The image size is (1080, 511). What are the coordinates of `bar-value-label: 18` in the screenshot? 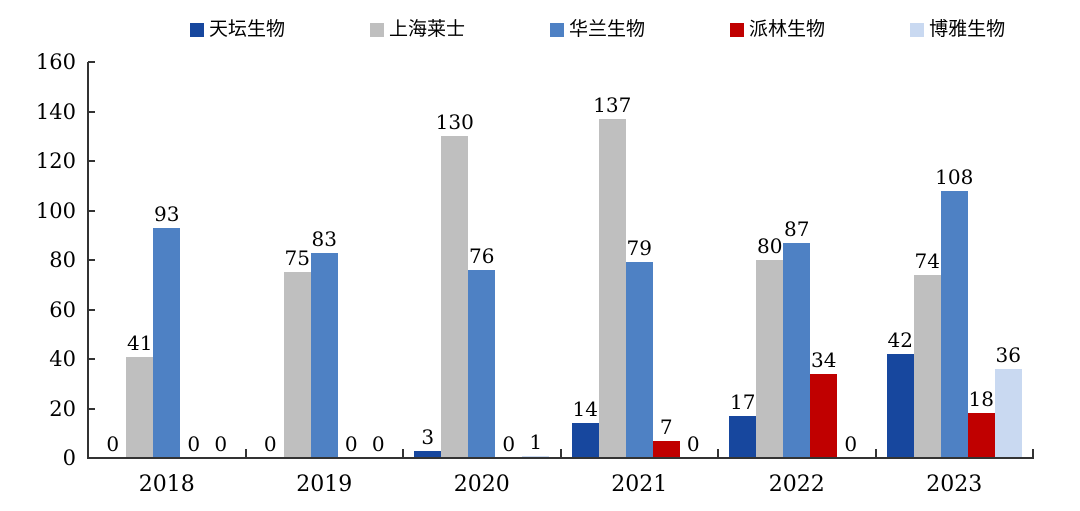 It's located at (981, 399).